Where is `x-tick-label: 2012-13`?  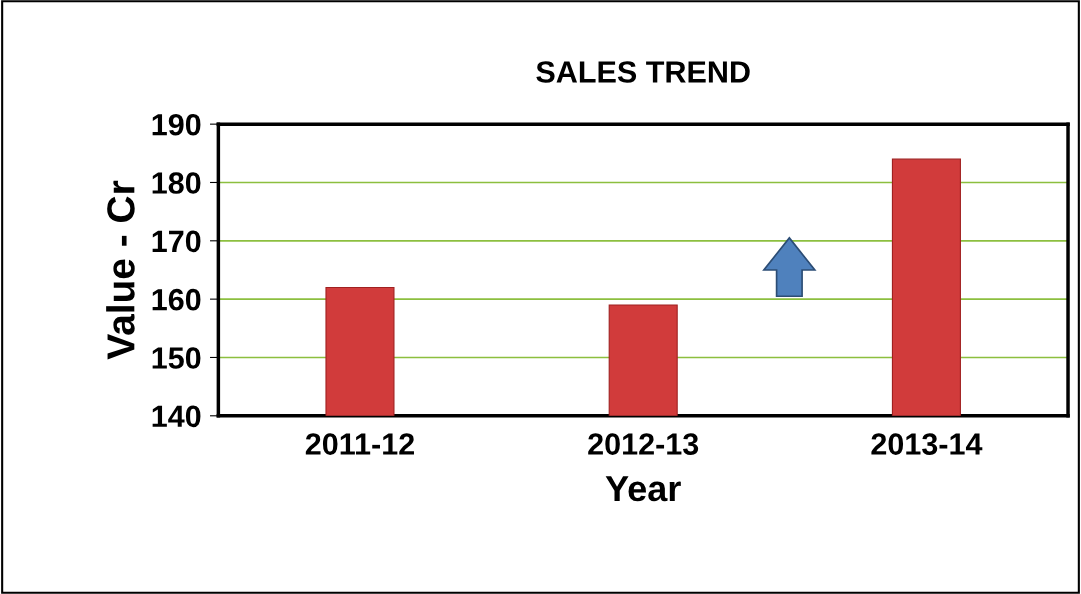
x-tick-label: 2012-13 is located at coordinates (643, 444).